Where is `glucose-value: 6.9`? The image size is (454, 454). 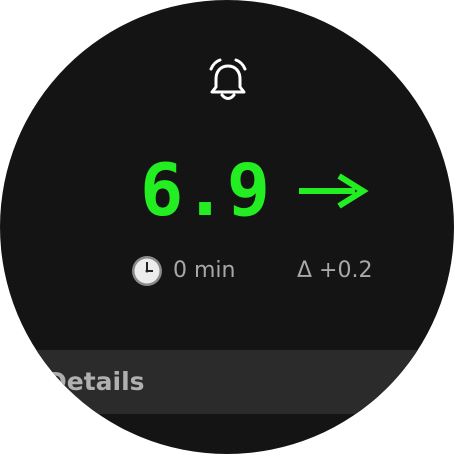
glucose-value: 6.9 is located at coordinates (205, 190).